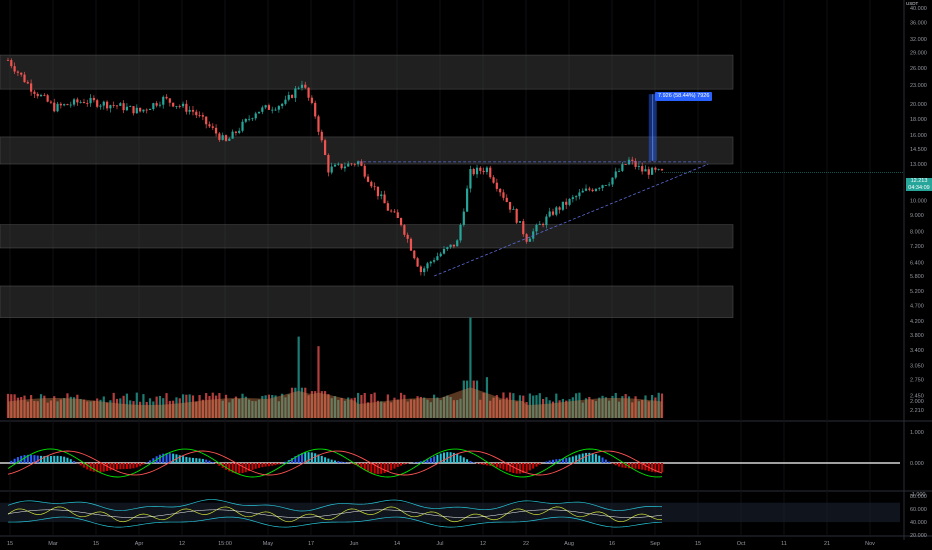 The height and width of the screenshot is (550, 932). What do you see at coordinates (918, 69) in the screenshot?
I see `price-axis-label: 26.000` at bounding box center [918, 69].